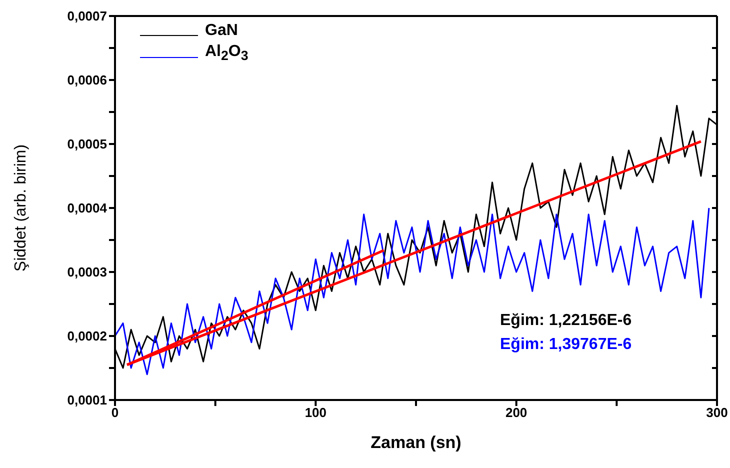 This screenshot has width=730, height=468. What do you see at coordinates (87, 16) in the screenshot?
I see `y-tick-label: 0,0007` at bounding box center [87, 16].